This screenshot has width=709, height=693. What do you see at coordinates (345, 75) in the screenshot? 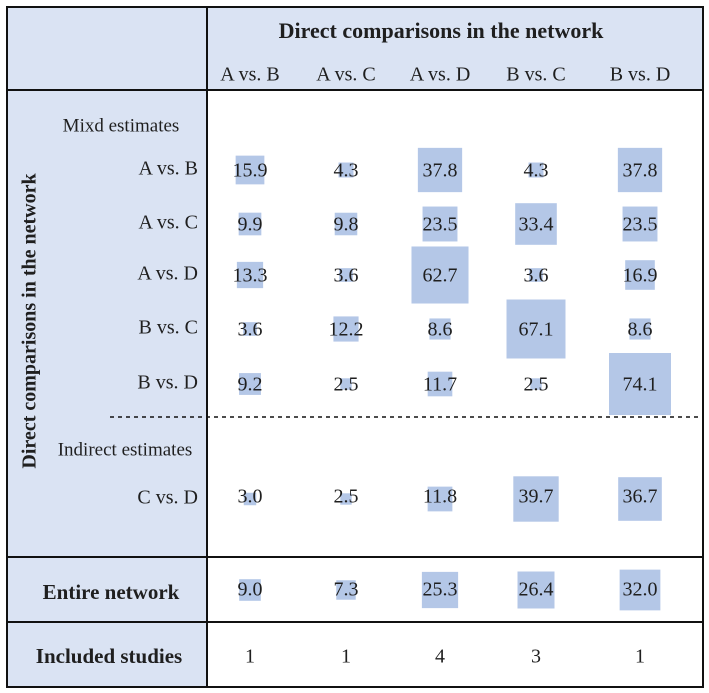
I see `column-label-1: A vs. C` at bounding box center [345, 75].